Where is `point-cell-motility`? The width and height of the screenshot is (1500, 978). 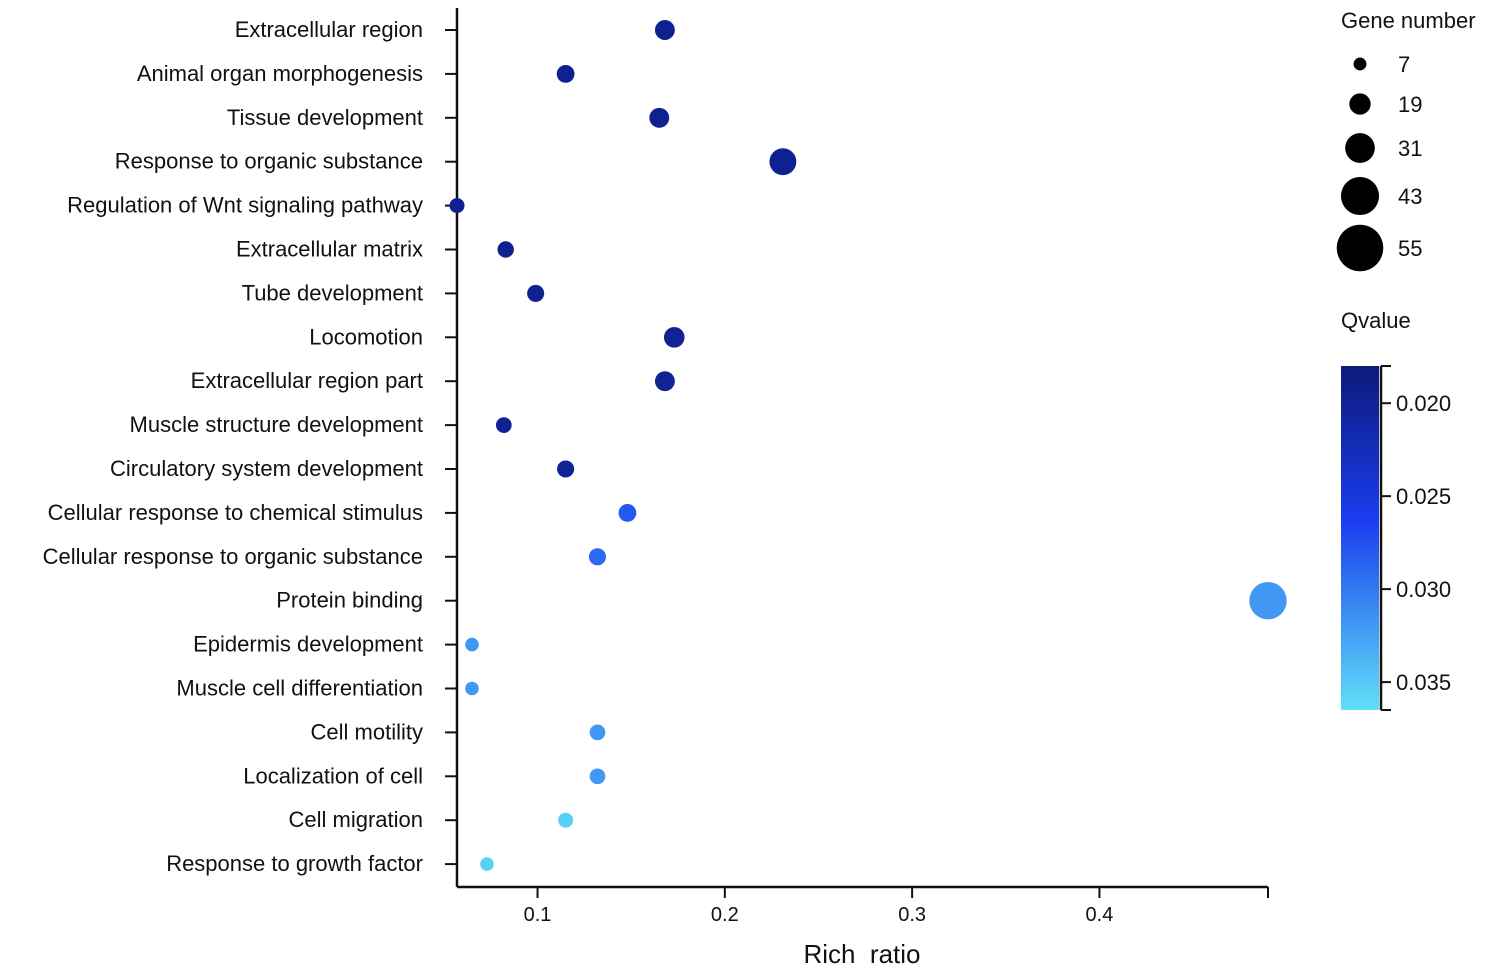 point-cell-motility is located at coordinates (597, 732).